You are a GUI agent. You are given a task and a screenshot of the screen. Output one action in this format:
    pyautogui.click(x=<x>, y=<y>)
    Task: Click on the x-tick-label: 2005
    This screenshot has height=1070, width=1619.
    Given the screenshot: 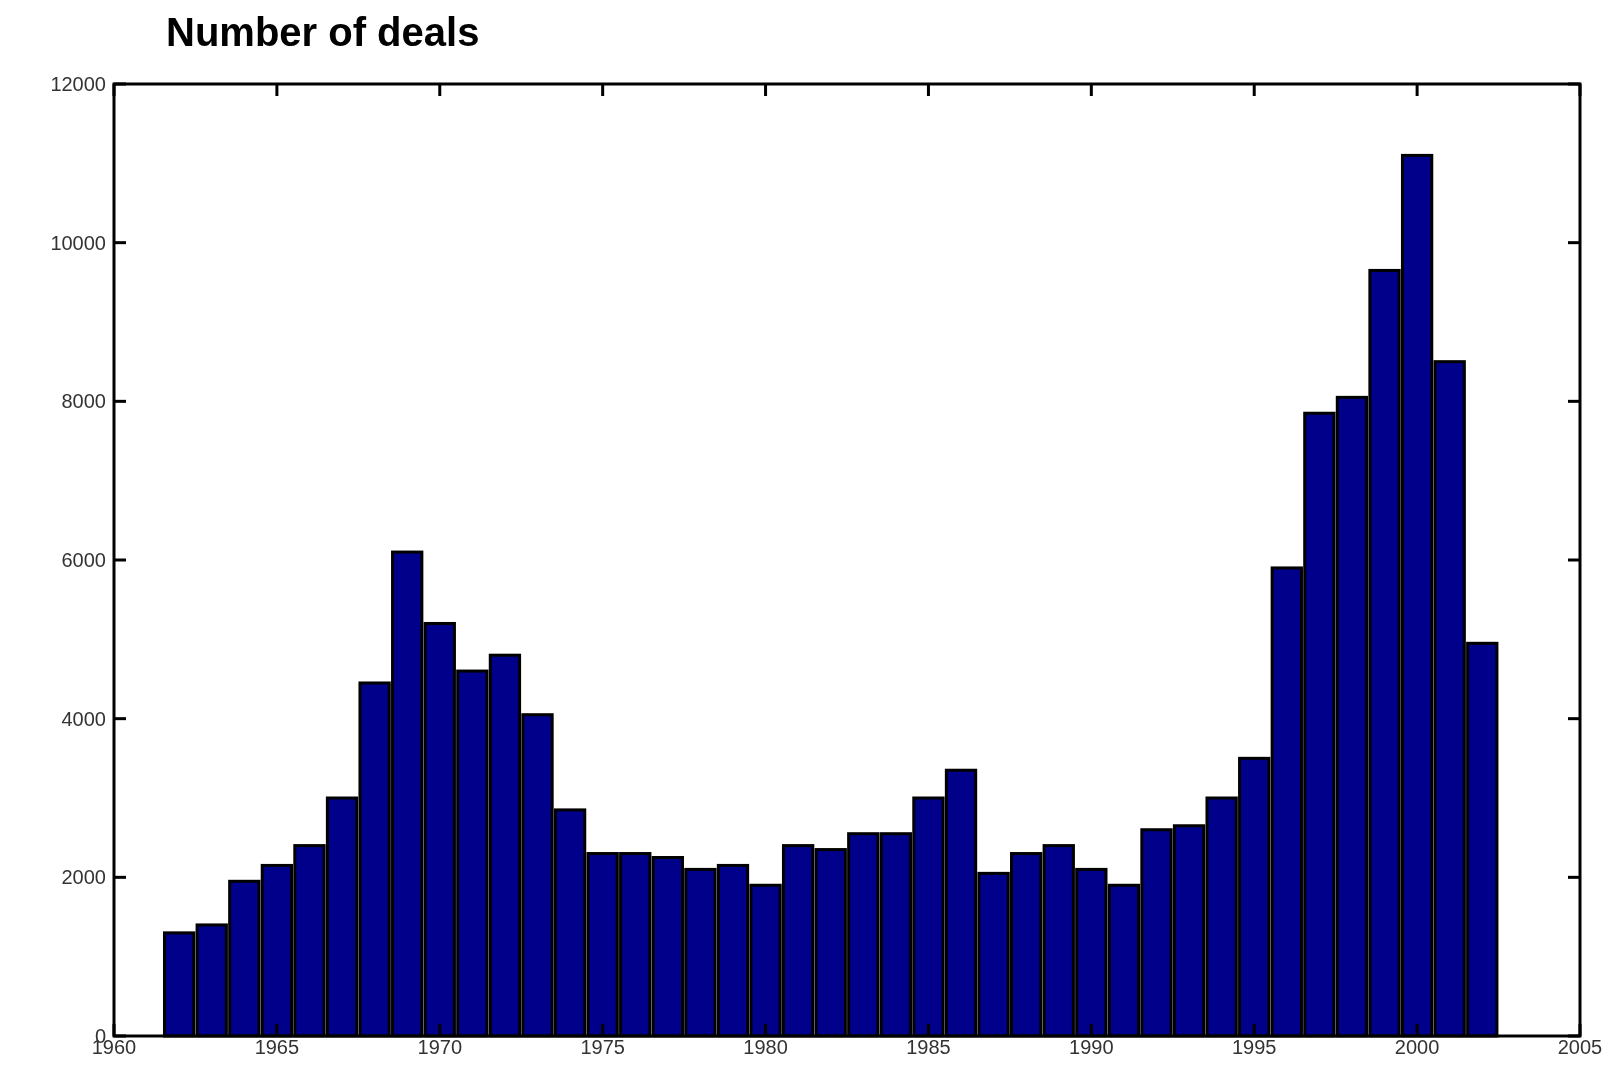 What is the action you would take?
    pyautogui.click(x=1580, y=1047)
    